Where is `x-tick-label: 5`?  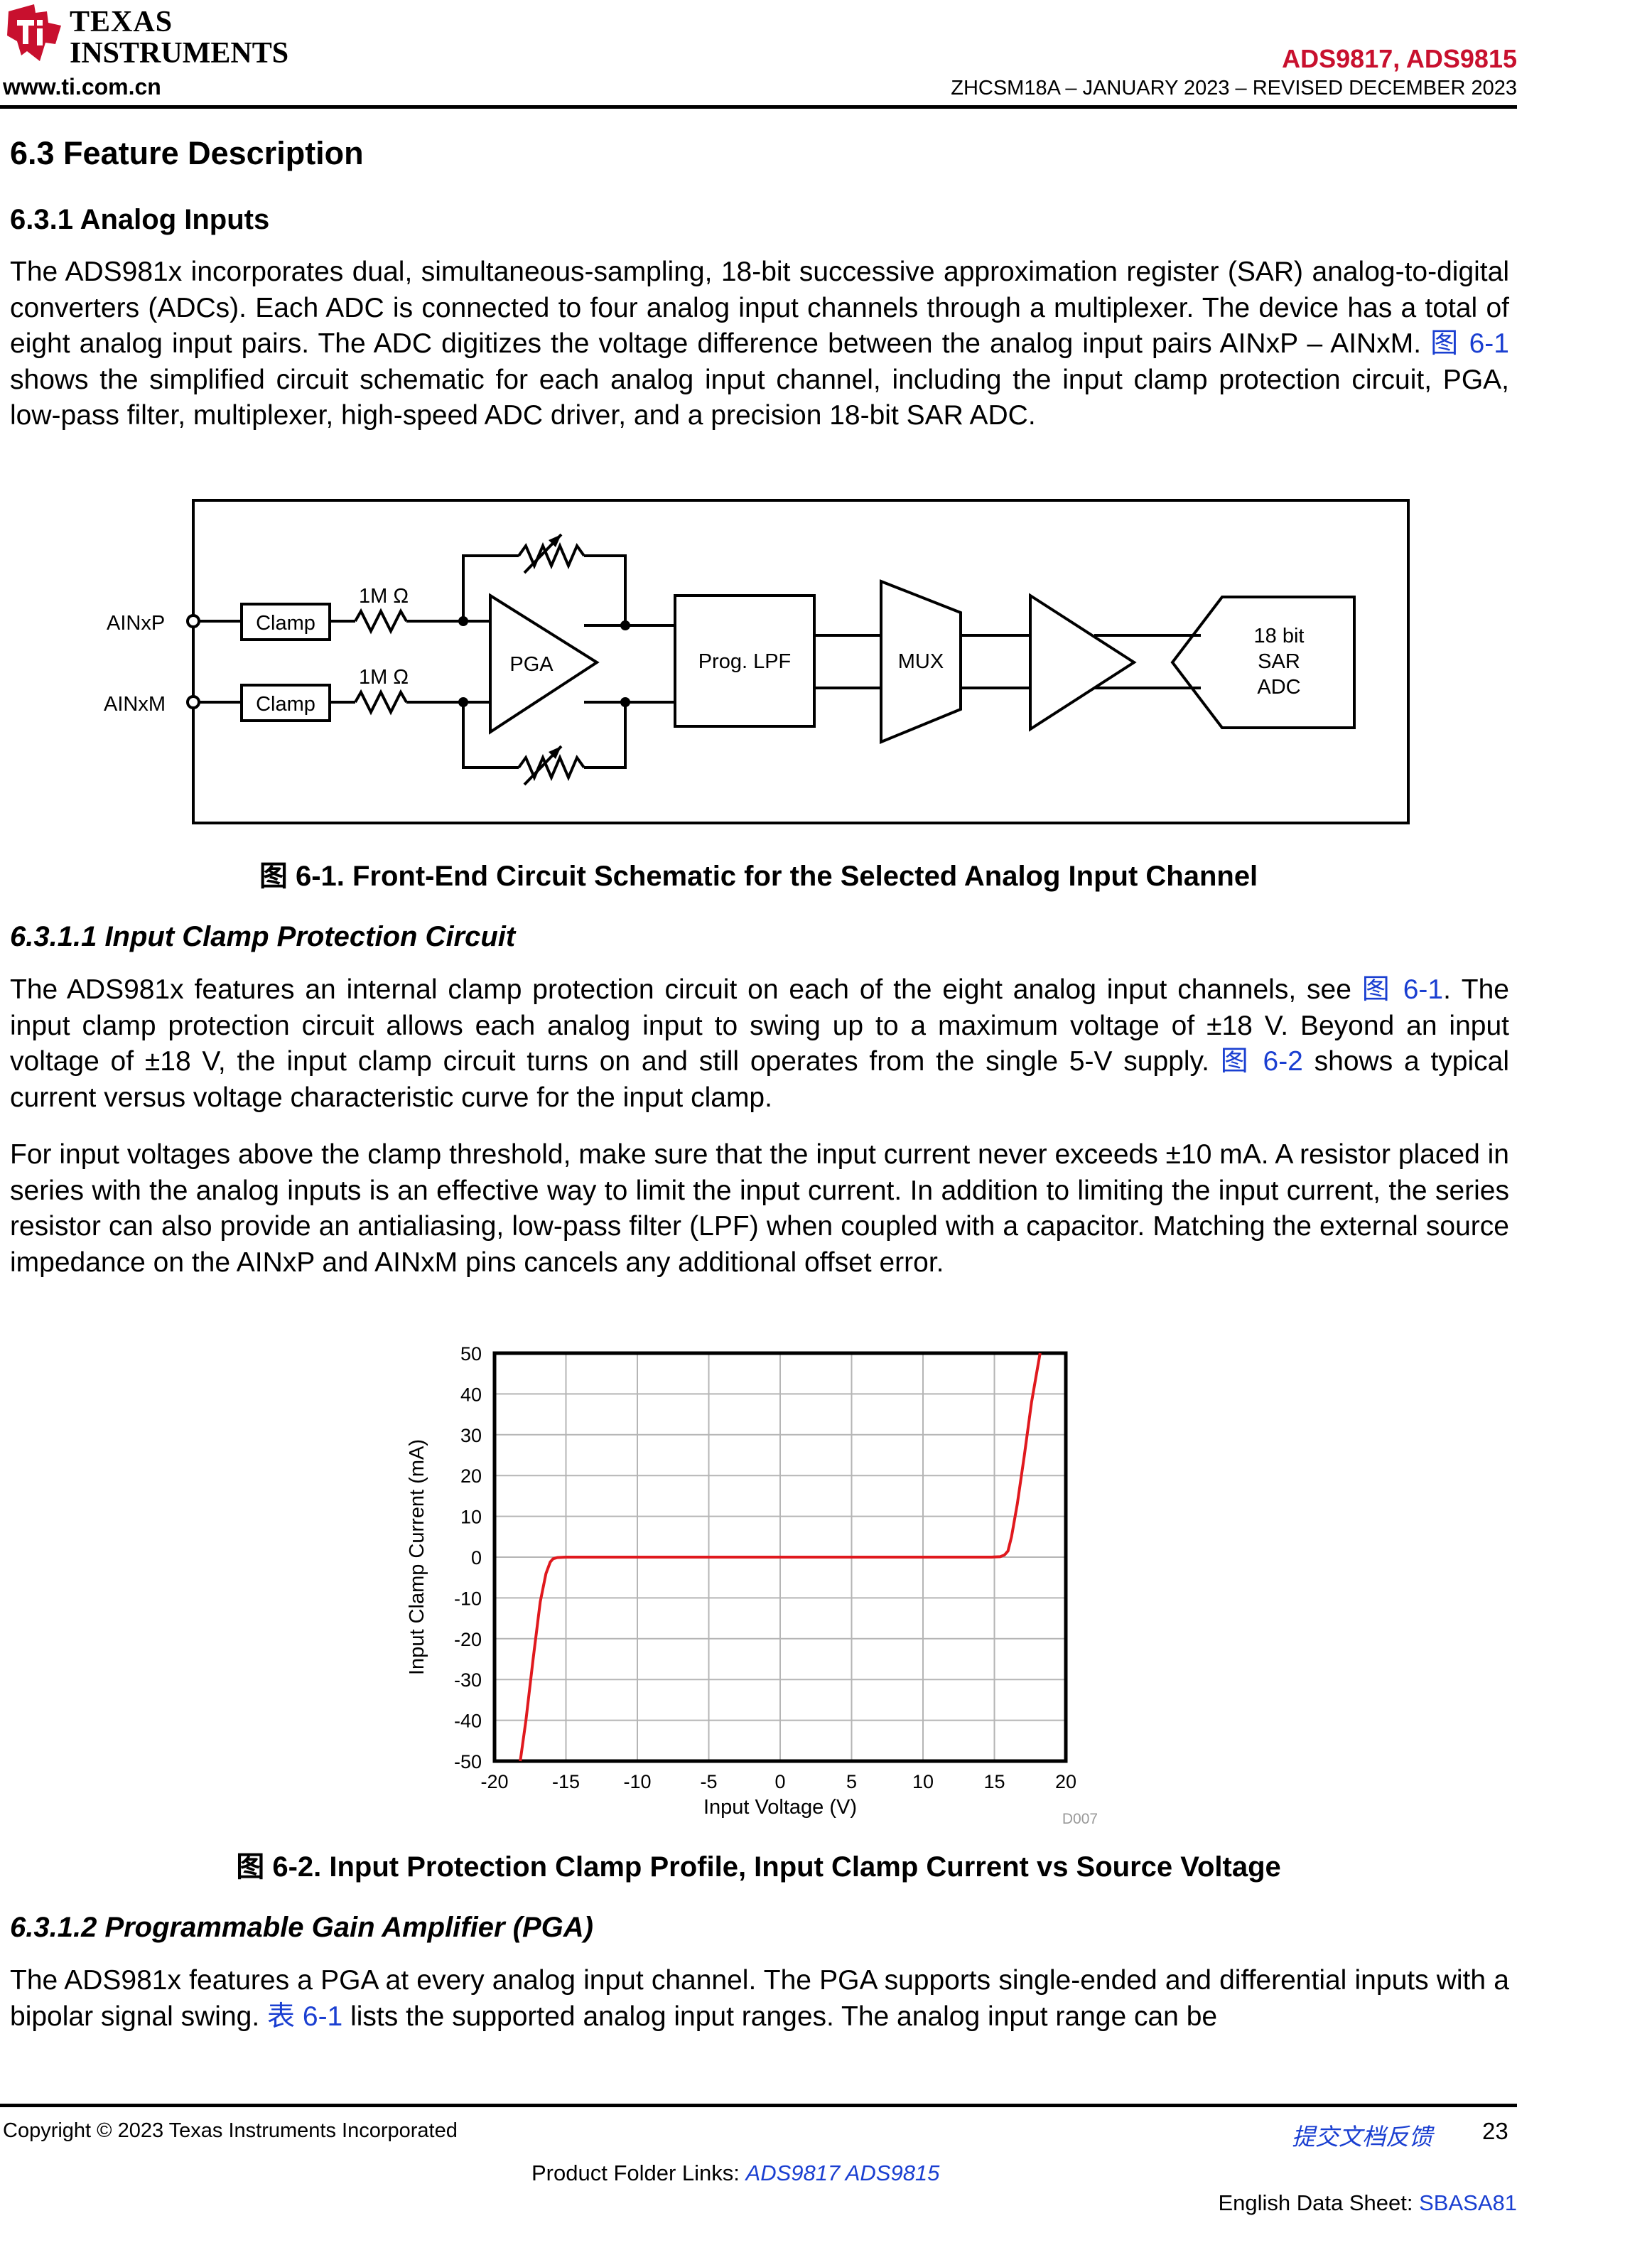
x-tick-label: 5 is located at coordinates (852, 1781).